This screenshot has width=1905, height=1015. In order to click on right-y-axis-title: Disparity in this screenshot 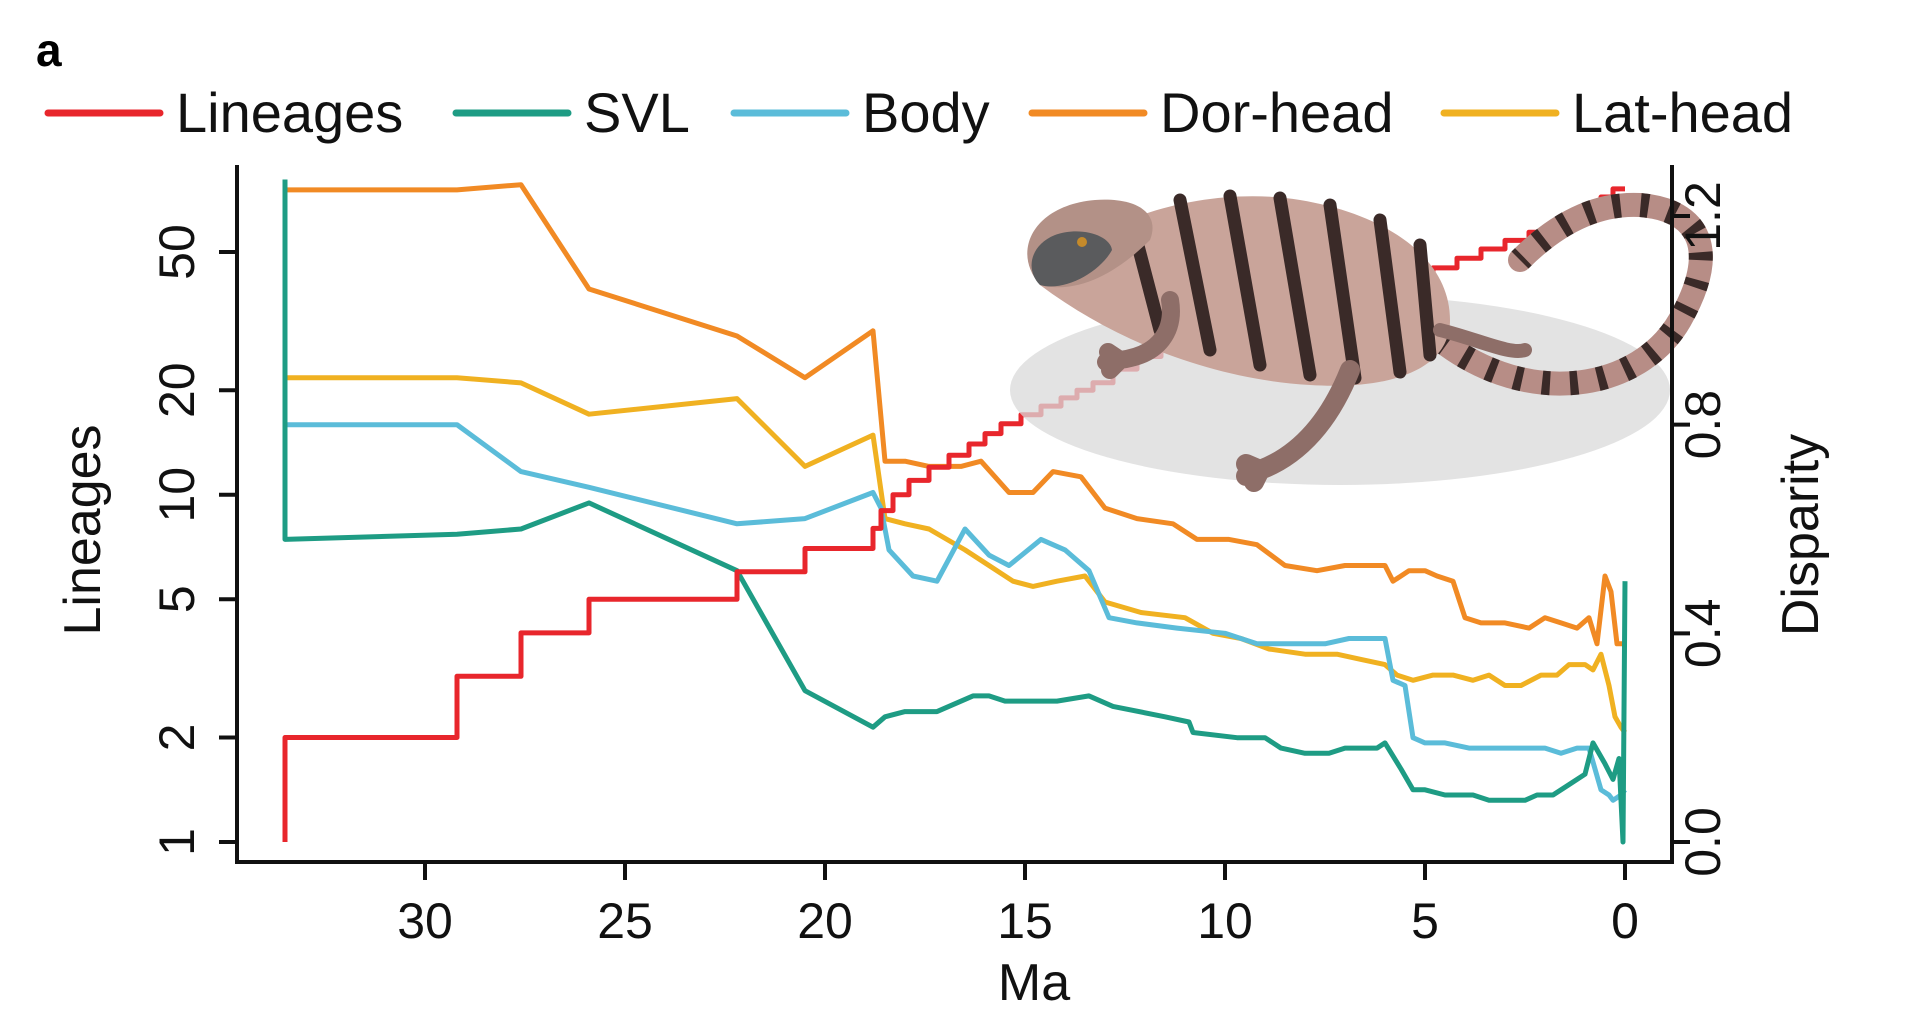, I will do `click(1801, 535)`.